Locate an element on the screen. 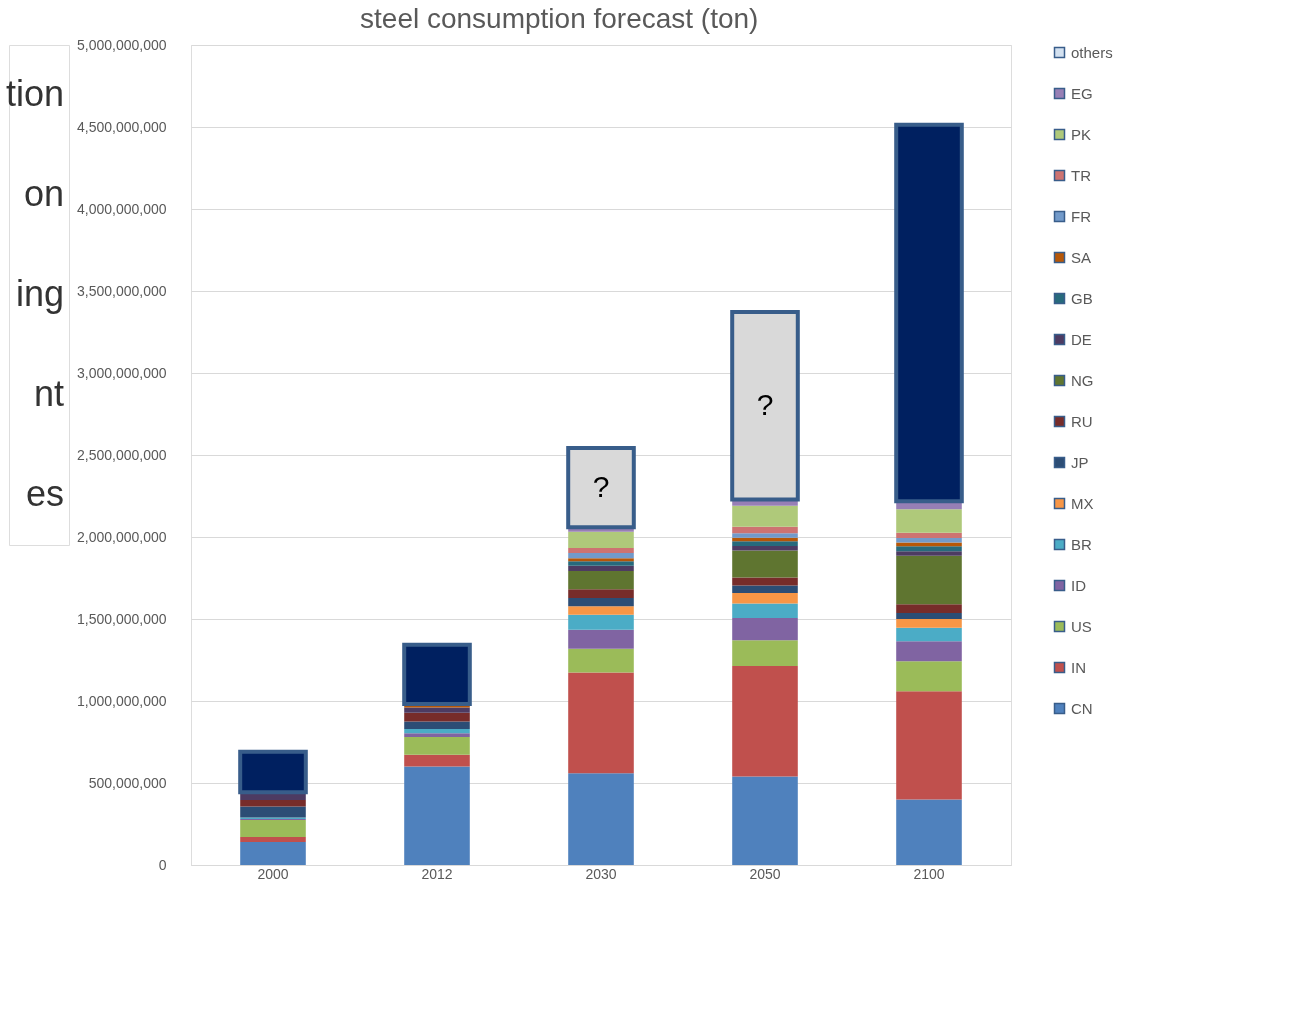 Image resolution: width=1316 pixels, height=1009 pixels. y-tick-label: 3,000,000,000 is located at coordinates (121, 372).